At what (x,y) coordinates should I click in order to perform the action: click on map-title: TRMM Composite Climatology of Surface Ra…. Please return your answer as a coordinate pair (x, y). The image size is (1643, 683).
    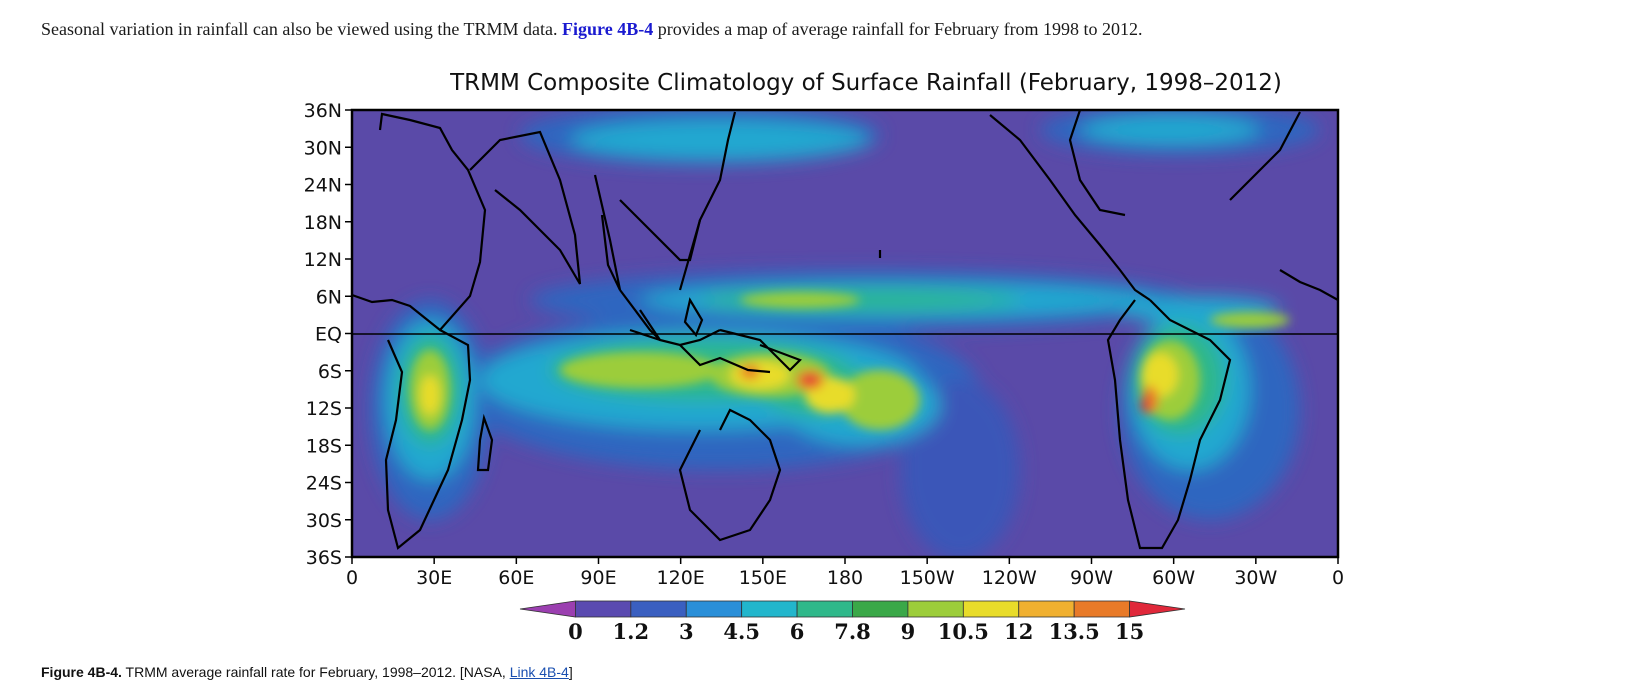
    Looking at the image, I should click on (865, 83).